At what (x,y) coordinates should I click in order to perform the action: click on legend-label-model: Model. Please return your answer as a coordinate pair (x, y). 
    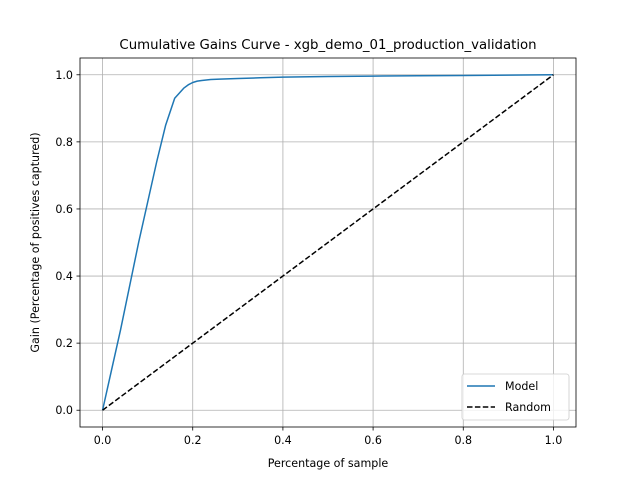
    Looking at the image, I should click on (521, 386).